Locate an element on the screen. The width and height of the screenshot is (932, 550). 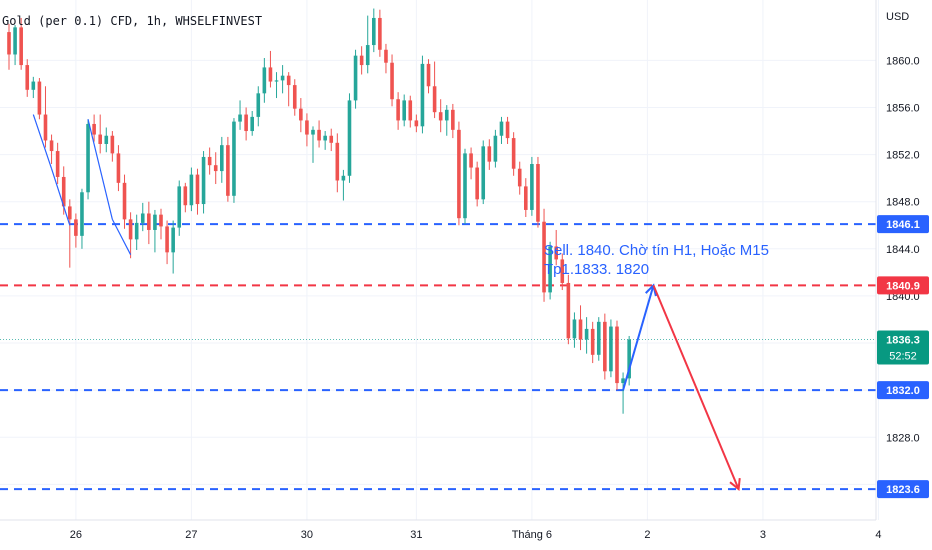
price-tick-label: 1844.0 is located at coordinates (903, 250).